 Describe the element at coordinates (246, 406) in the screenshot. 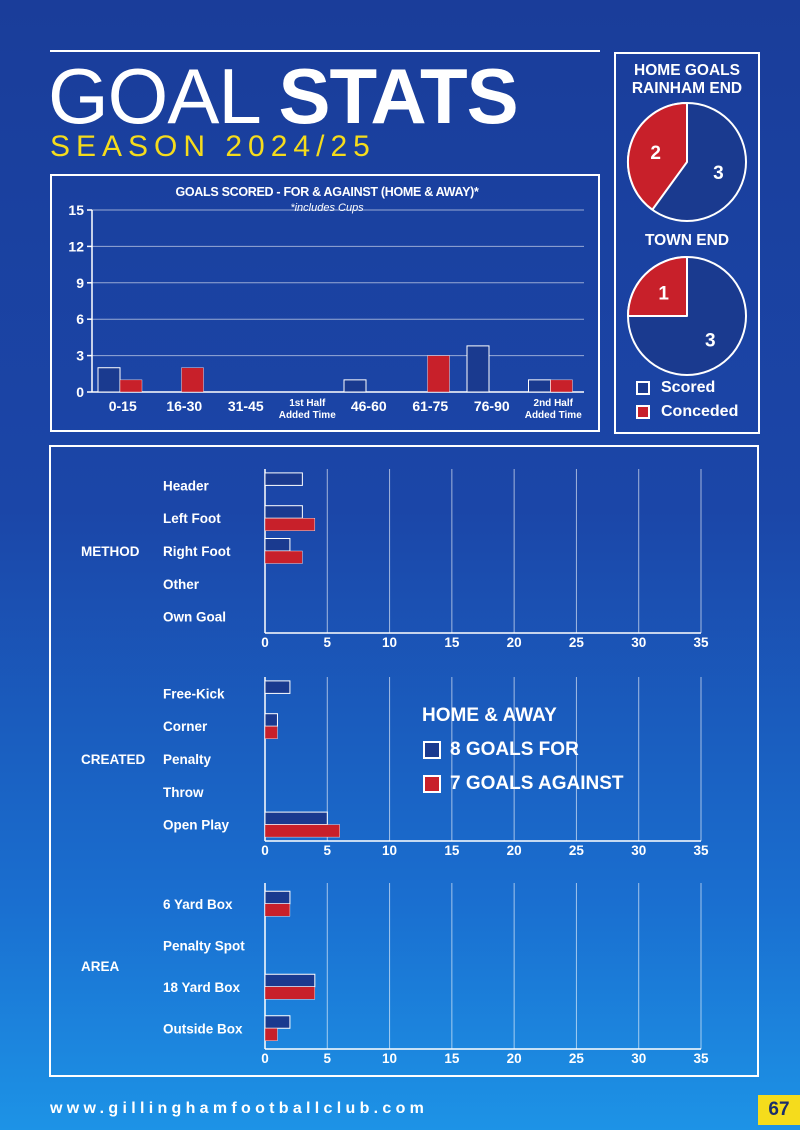

I see `x-tick-label: 31-45` at that location.